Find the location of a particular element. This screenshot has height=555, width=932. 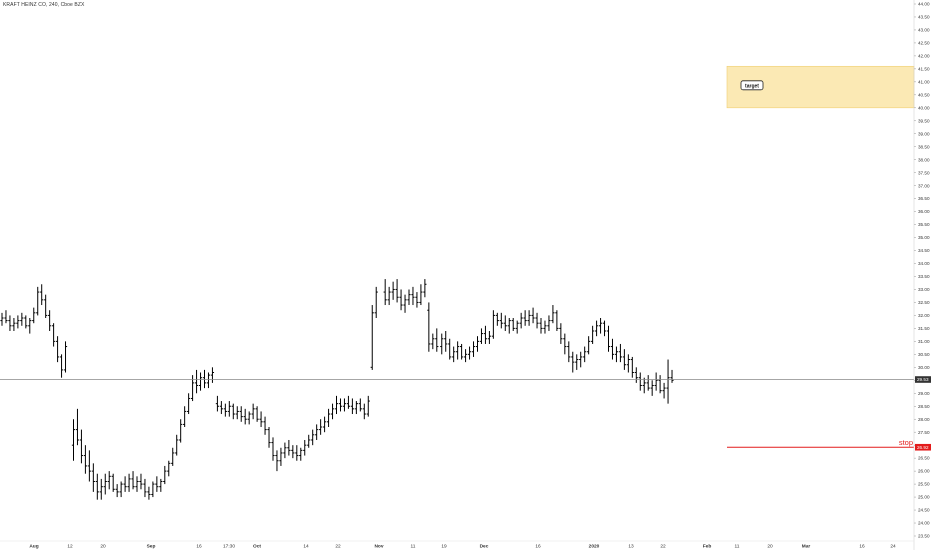

price-tick-label: 43.50 is located at coordinates (924, 17).